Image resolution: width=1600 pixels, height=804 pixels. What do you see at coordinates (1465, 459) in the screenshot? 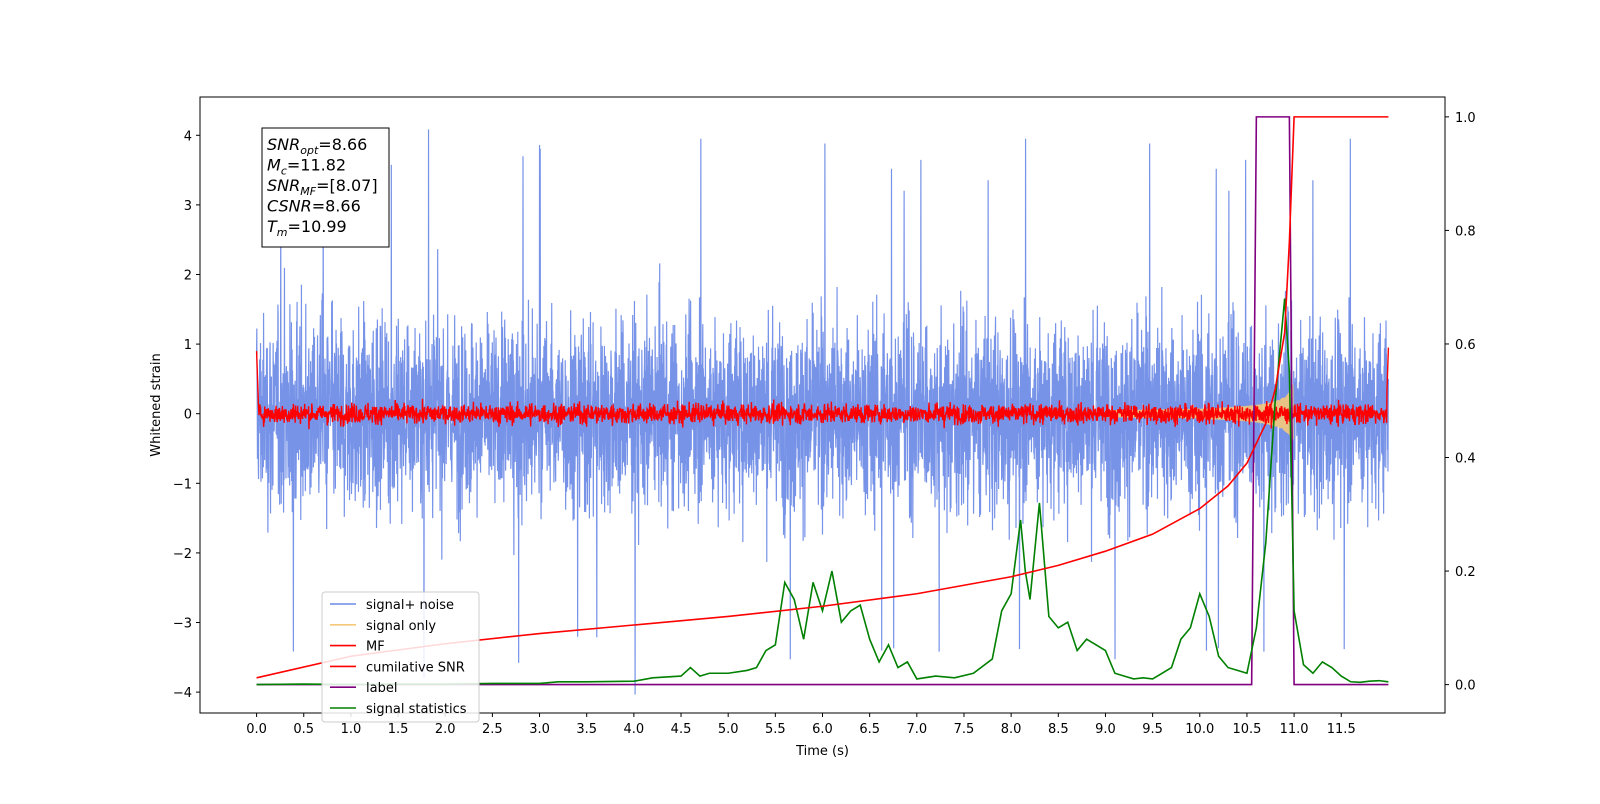
I see `y2-tick-label: 0.4` at bounding box center [1465, 459].